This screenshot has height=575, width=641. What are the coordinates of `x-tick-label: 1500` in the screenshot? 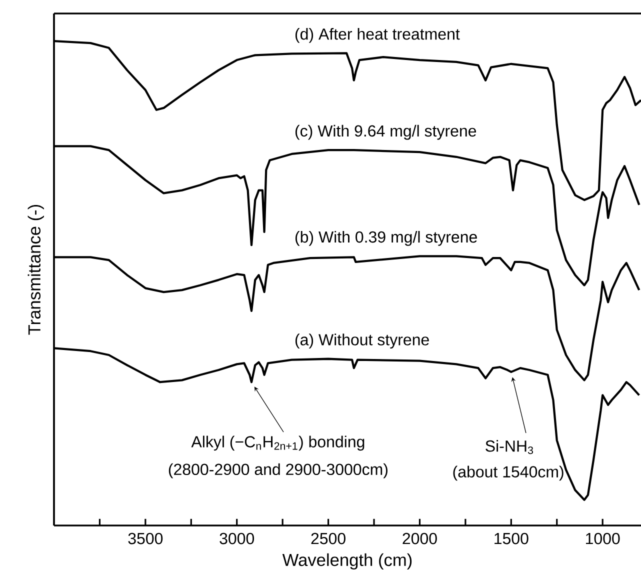 It's located at (511, 538).